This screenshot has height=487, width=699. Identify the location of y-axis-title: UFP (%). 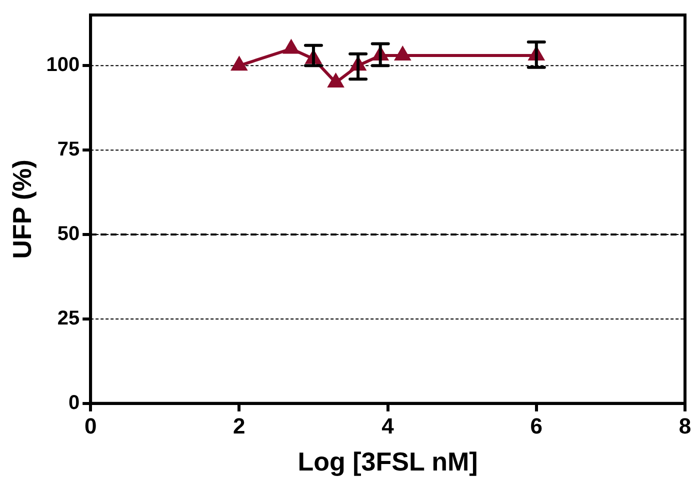
(21, 209).